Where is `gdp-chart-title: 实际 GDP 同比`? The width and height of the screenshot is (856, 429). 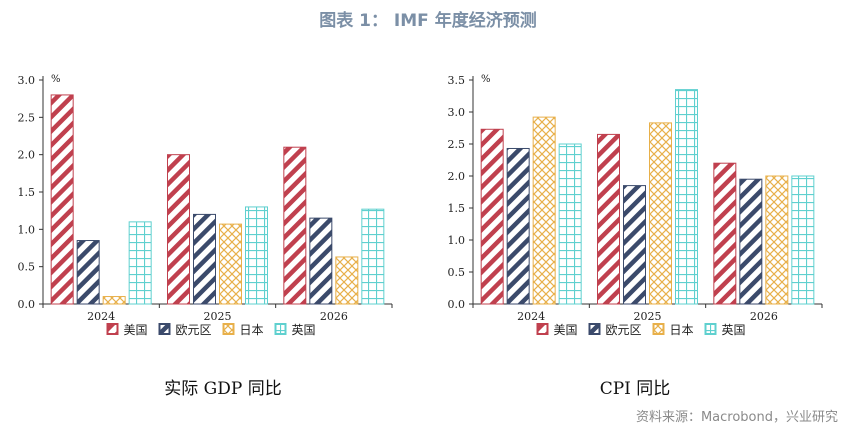
gdp-chart-title: 实际 GDP 同比 is located at coordinates (223, 389).